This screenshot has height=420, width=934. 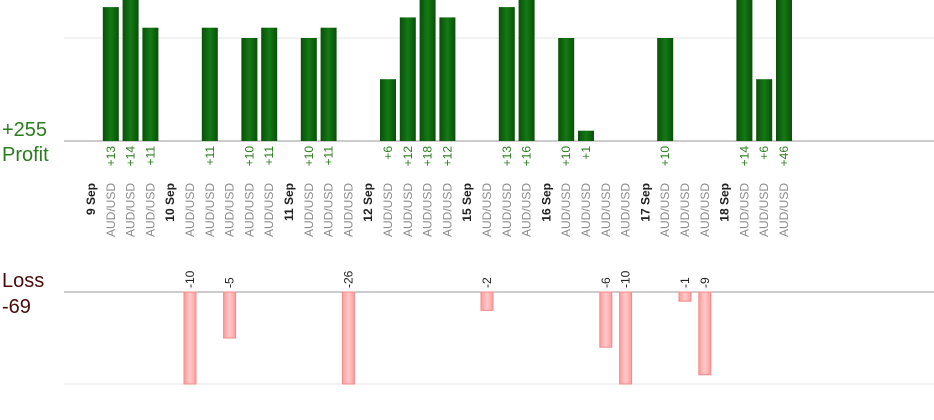 What do you see at coordinates (467, 202) in the screenshot?
I see `date-label: 15 Sep` at bounding box center [467, 202].